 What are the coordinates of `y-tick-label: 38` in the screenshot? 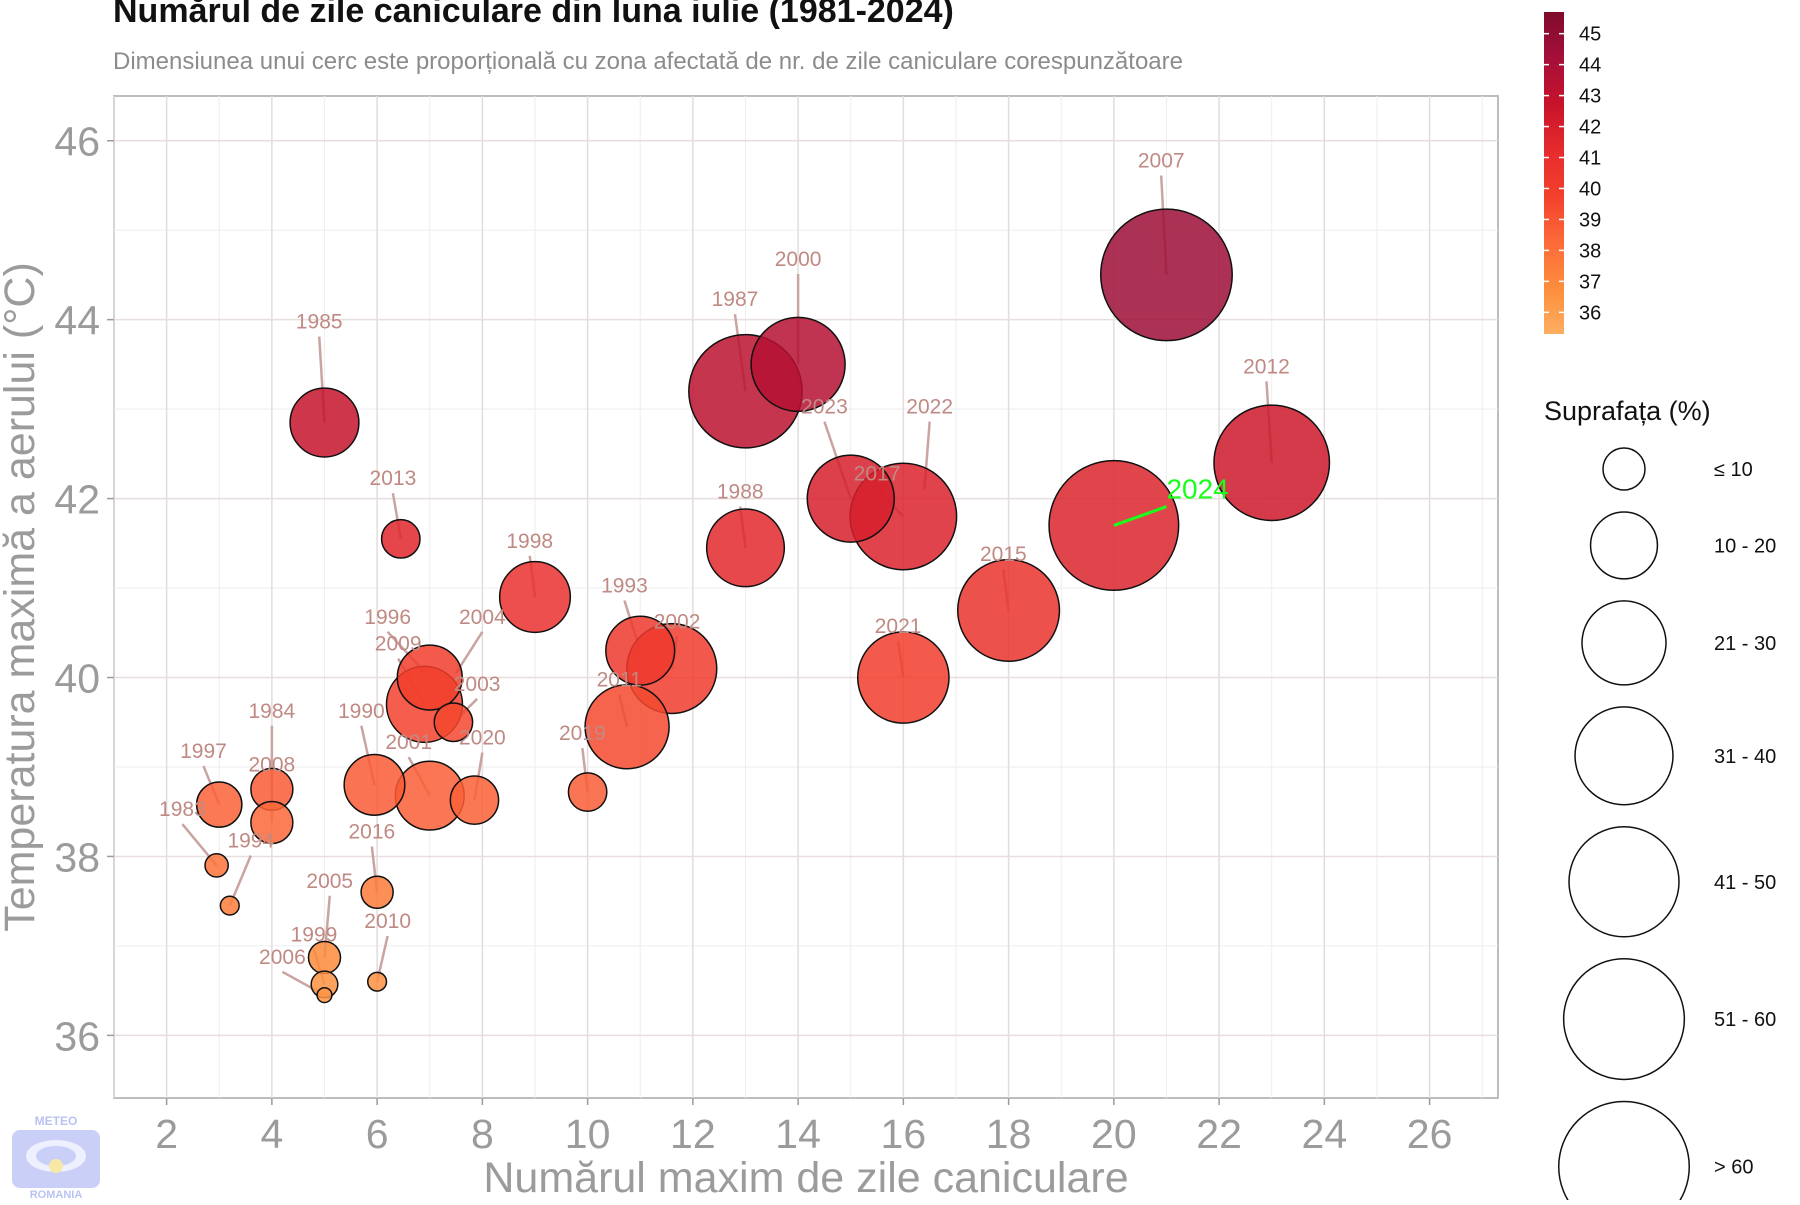 It's located at (77, 857).